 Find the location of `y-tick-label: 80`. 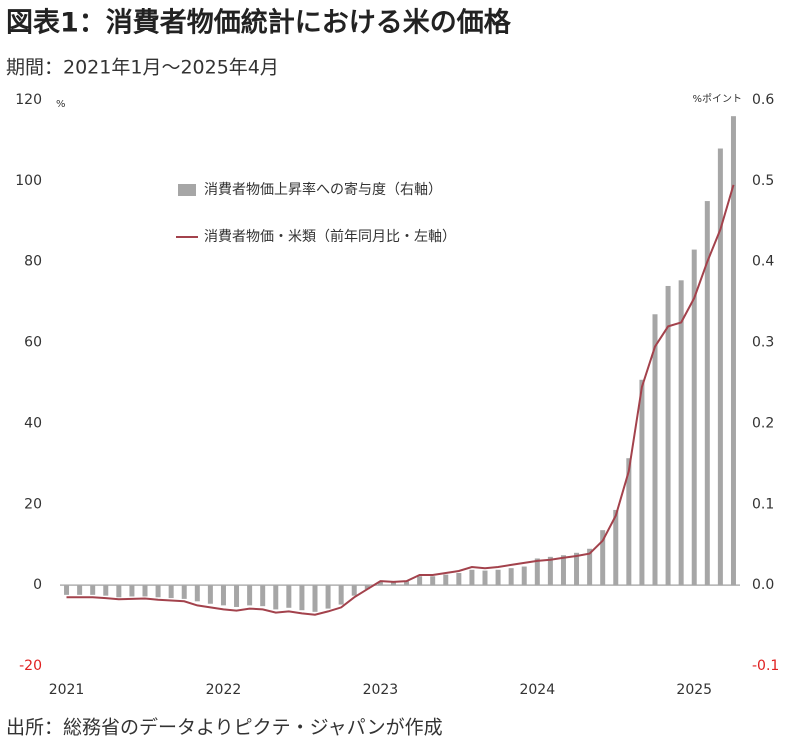

y-tick-label: 80 is located at coordinates (33, 262).